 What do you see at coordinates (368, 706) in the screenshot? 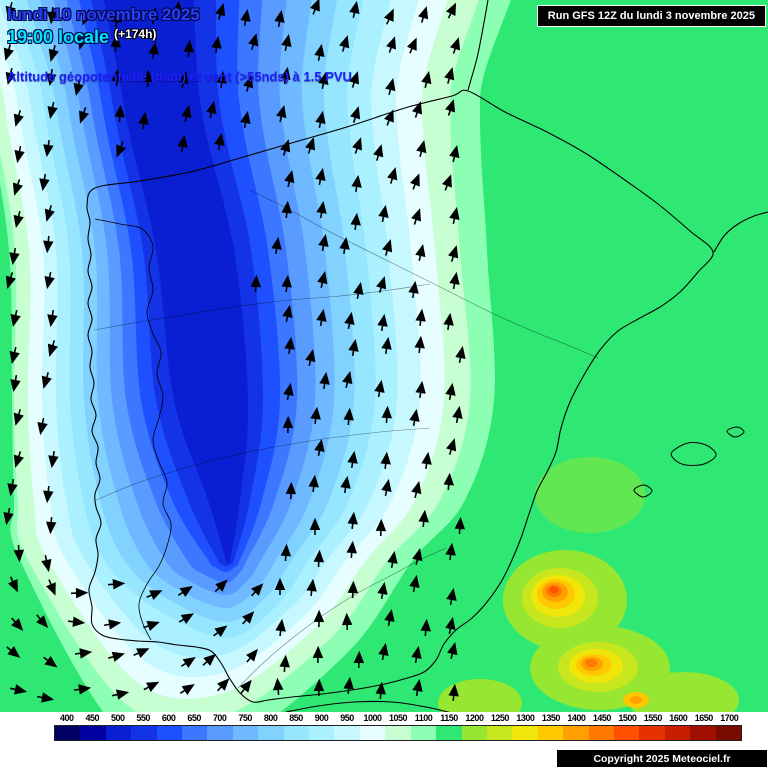
I see `africa-coastline` at bounding box center [368, 706].